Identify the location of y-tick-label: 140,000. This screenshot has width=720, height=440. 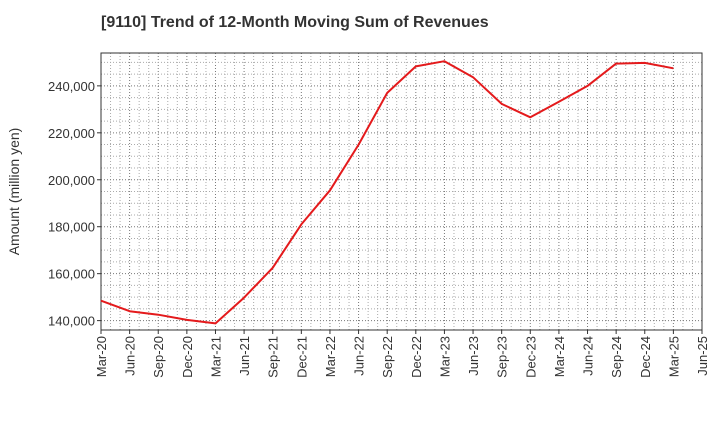
(71, 321).